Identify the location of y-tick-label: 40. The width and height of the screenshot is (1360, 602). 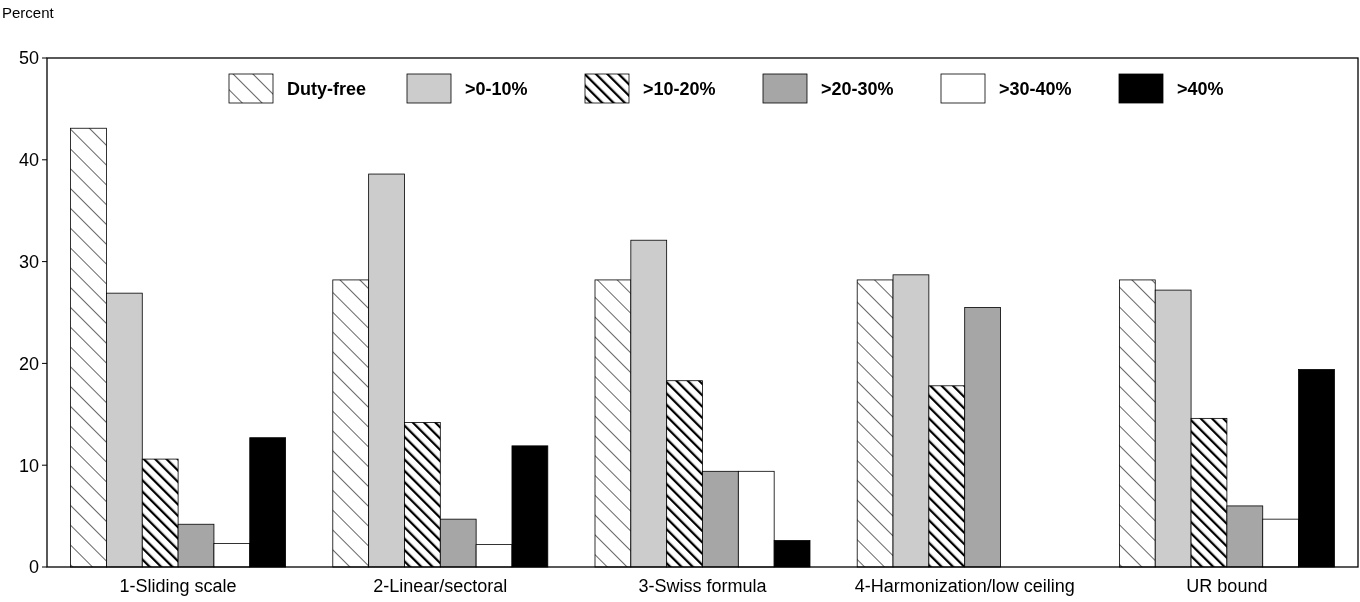
(28, 160).